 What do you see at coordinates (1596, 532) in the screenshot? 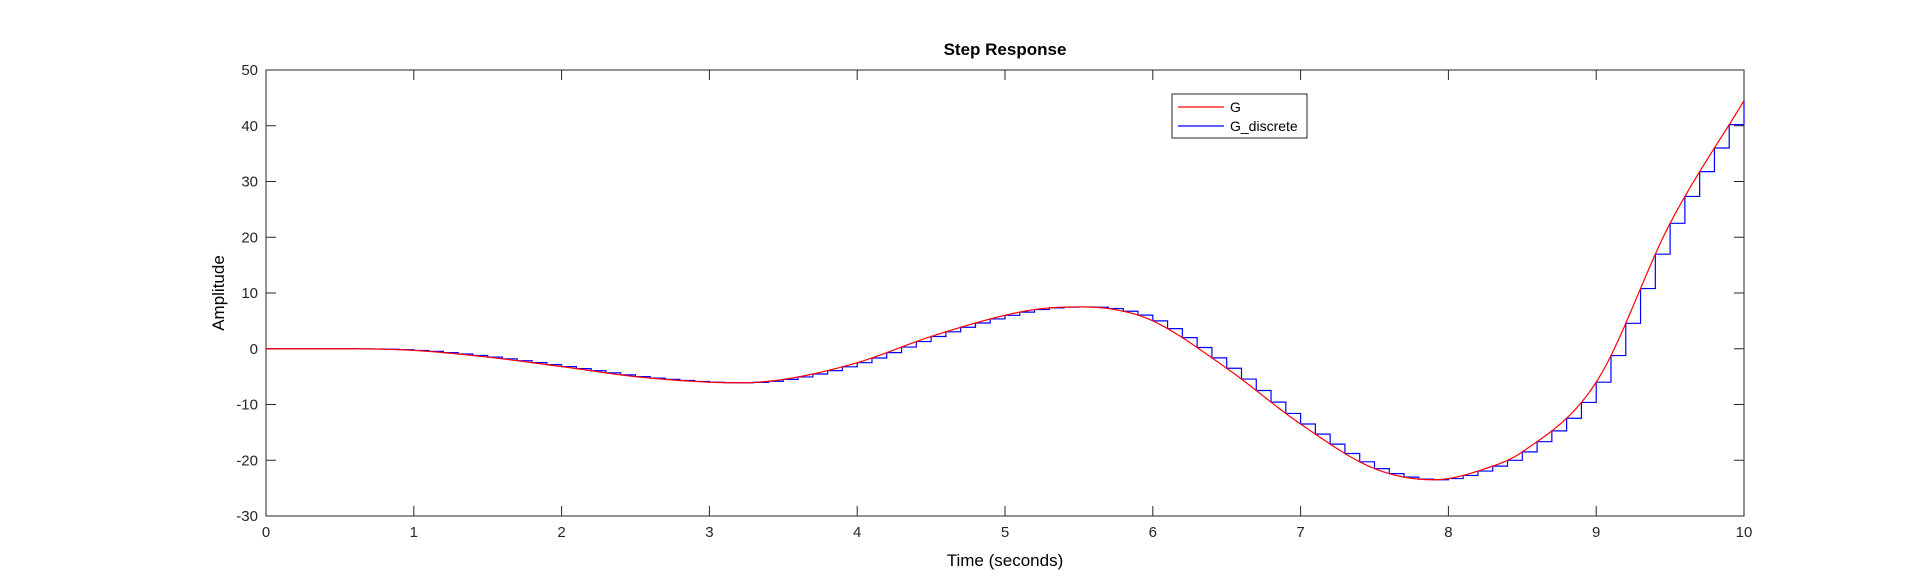
I see `x-tick-label: 9` at bounding box center [1596, 532].